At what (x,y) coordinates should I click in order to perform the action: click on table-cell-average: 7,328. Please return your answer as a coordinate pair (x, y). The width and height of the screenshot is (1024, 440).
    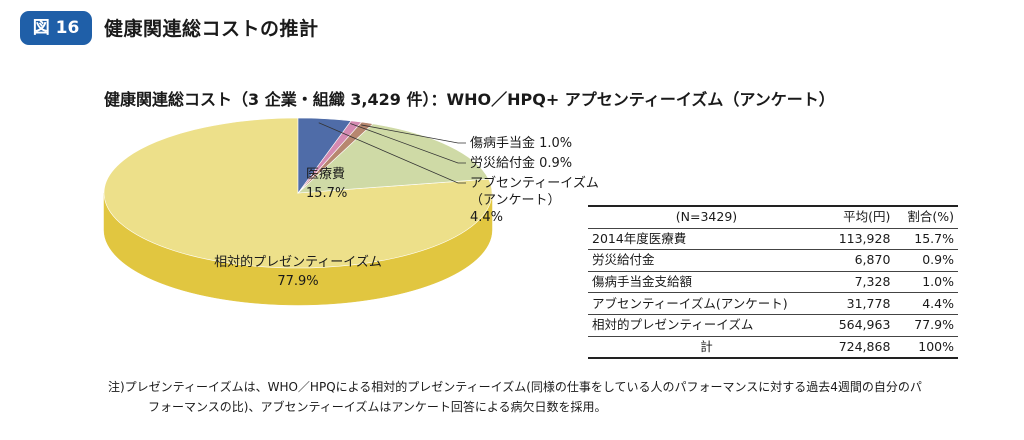
    Looking at the image, I should click on (859, 282).